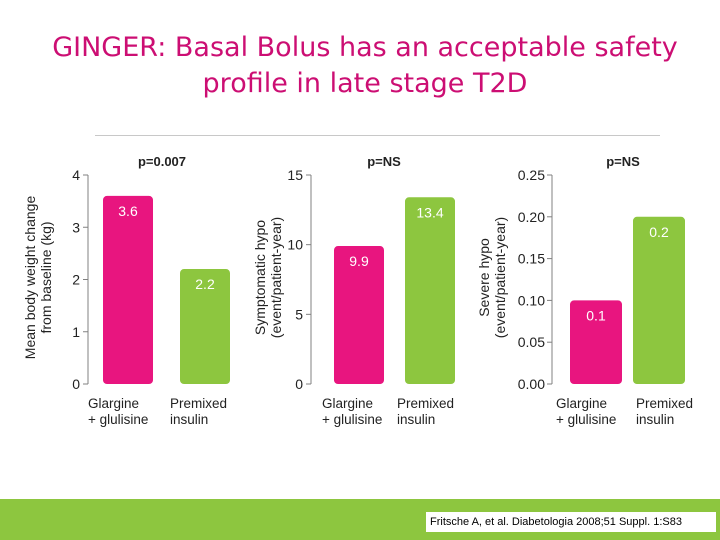 Image resolution: width=720 pixels, height=540 pixels. What do you see at coordinates (531, 300) in the screenshot?
I see `y-tick-label: 0.10` at bounding box center [531, 300].